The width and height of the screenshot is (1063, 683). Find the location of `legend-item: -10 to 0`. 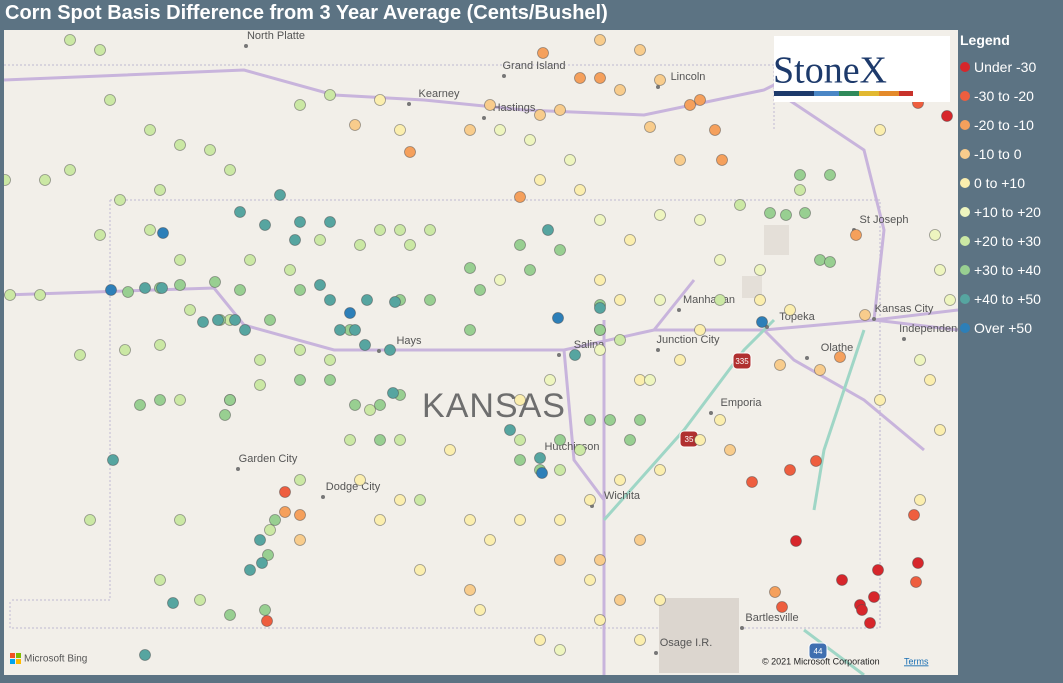

legend-item: -10 to 0 is located at coordinates (1010, 153).